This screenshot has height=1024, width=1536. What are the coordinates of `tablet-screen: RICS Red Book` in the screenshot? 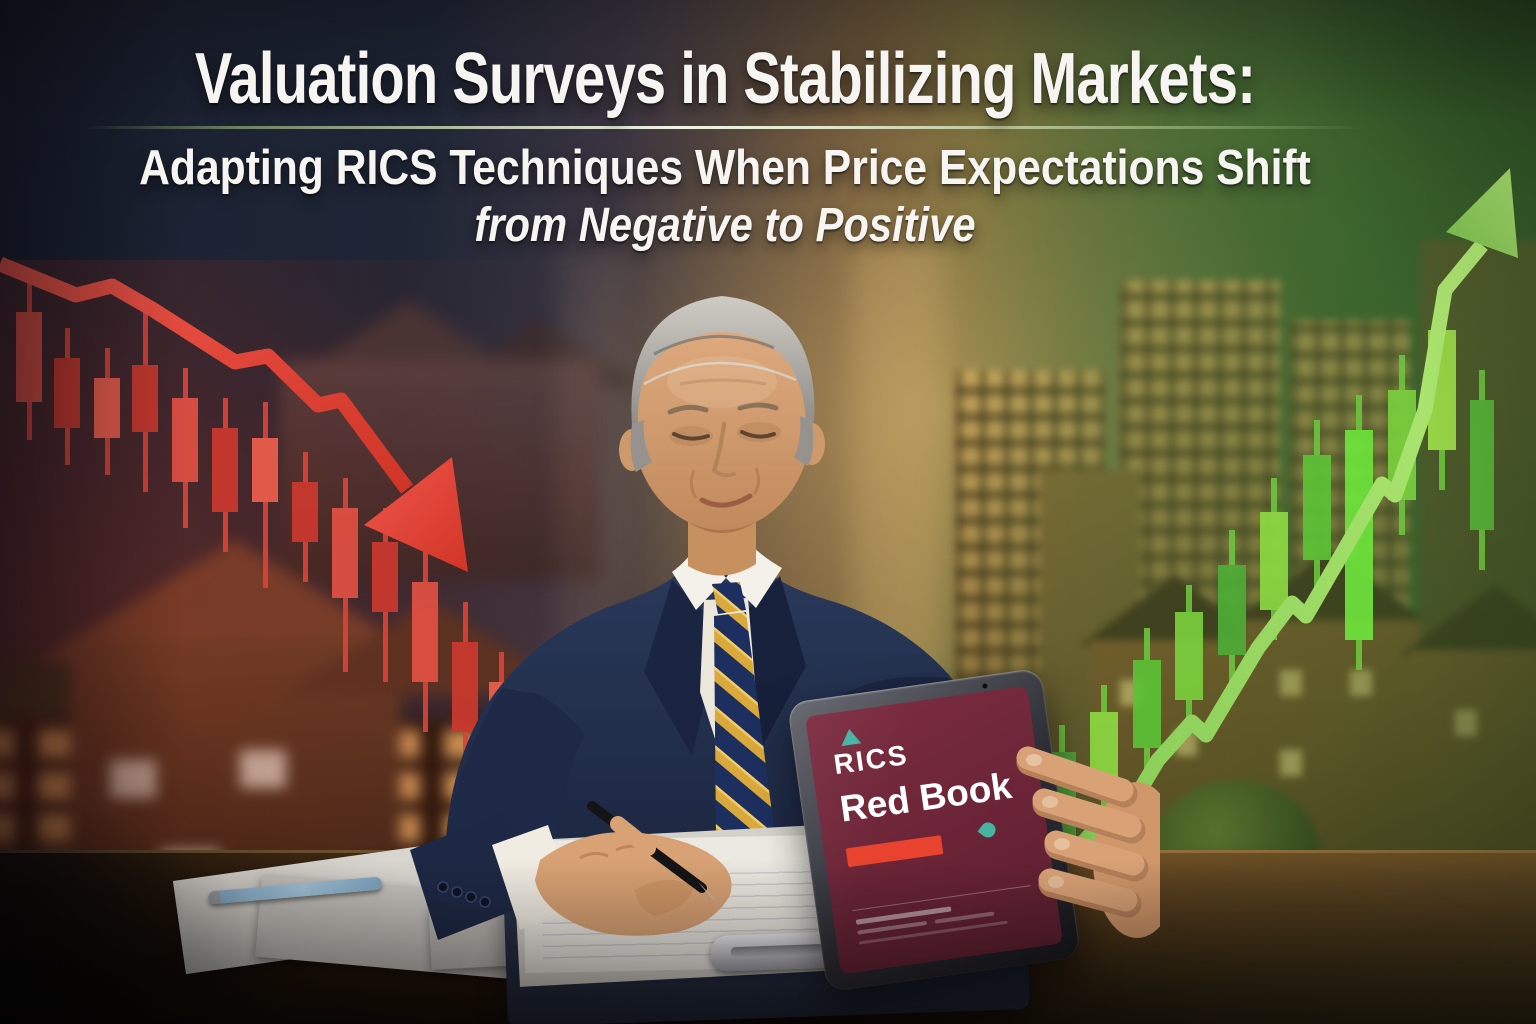 It's located at (934, 830).